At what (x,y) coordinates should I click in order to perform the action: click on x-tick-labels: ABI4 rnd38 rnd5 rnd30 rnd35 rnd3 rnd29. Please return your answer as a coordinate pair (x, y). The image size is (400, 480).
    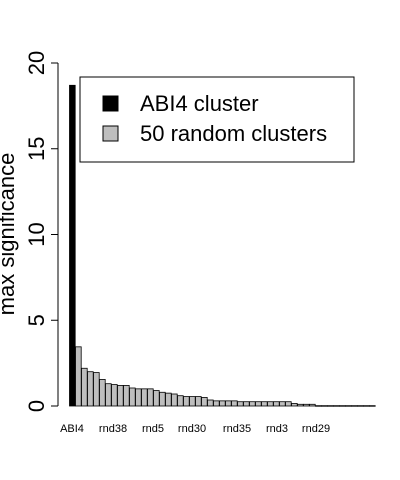
    Looking at the image, I should click on (195, 429).